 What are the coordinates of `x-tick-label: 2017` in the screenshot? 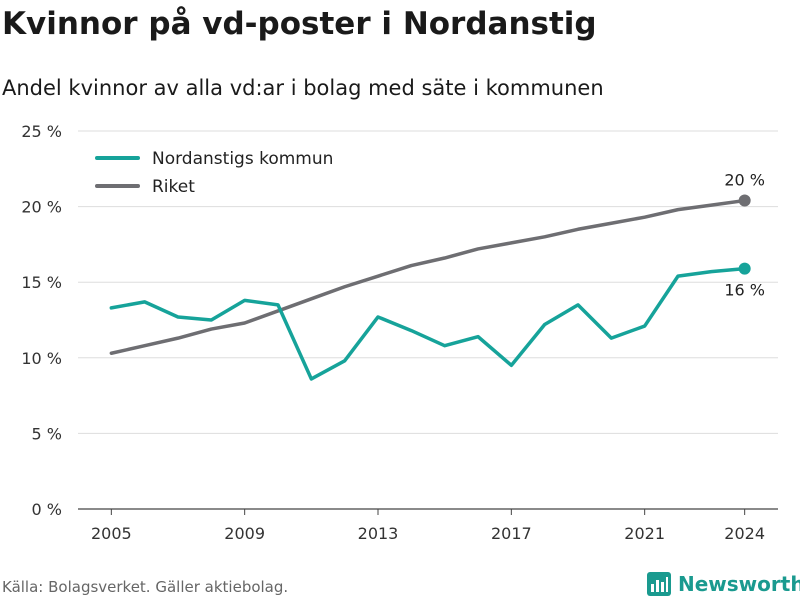 It's located at (511, 533).